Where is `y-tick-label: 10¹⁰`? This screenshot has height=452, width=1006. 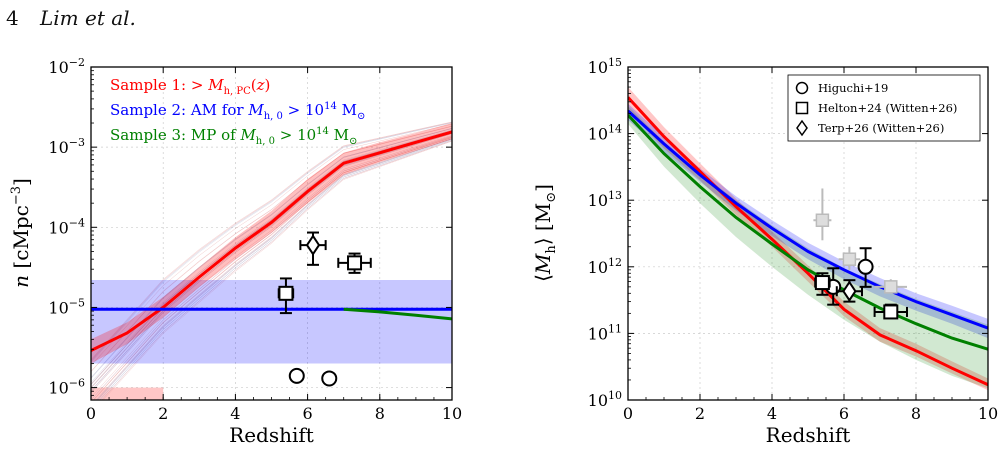
y-tick-label: 10¹⁰ is located at coordinates (605, 399).